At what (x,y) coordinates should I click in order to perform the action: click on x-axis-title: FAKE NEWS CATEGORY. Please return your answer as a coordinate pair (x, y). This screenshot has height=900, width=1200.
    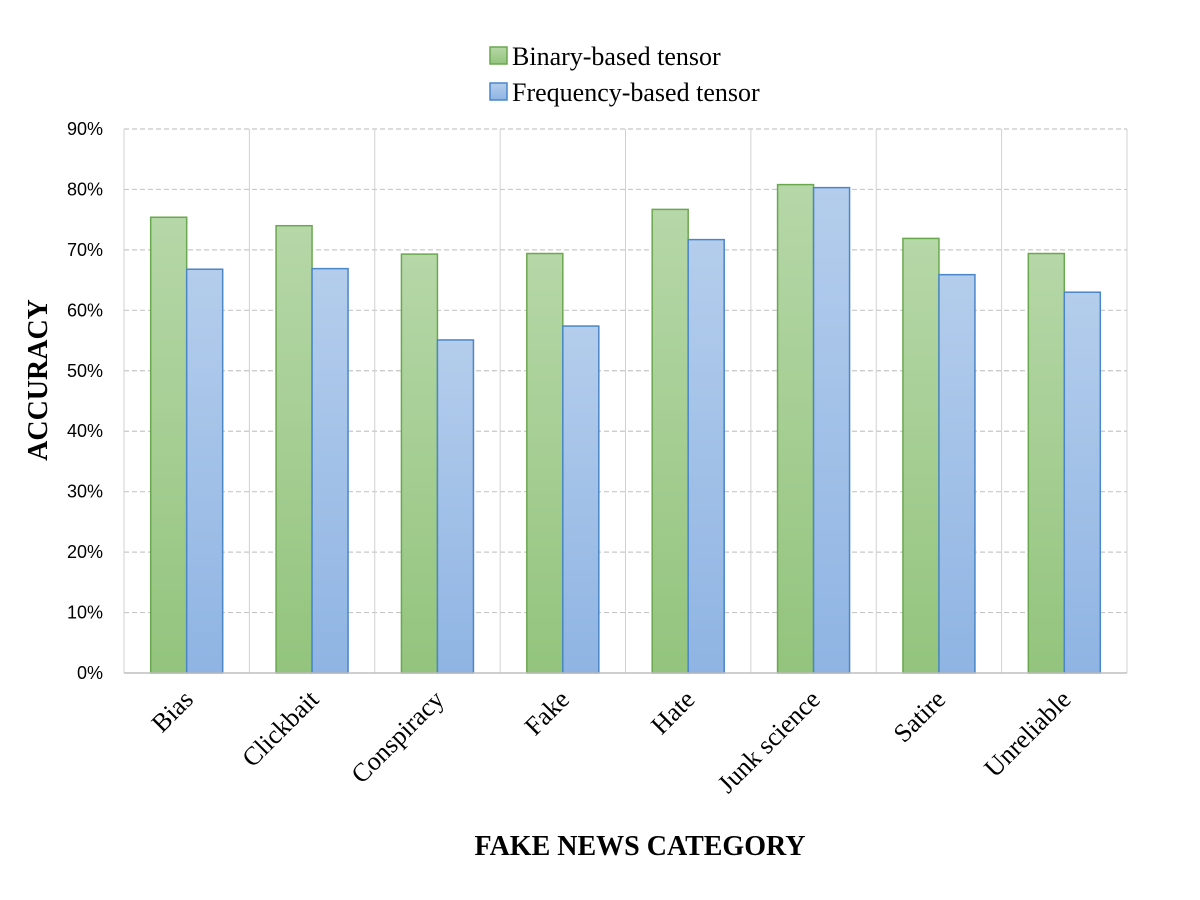
    Looking at the image, I should click on (640, 846).